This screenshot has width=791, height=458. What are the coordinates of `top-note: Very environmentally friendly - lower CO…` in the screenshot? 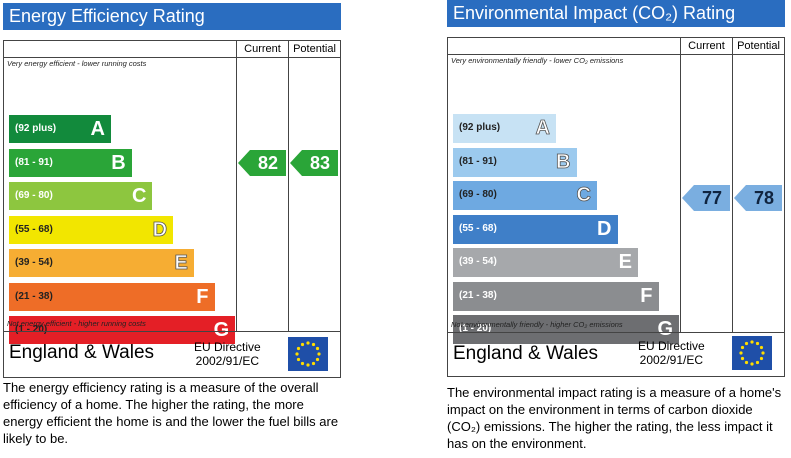 It's located at (537, 60).